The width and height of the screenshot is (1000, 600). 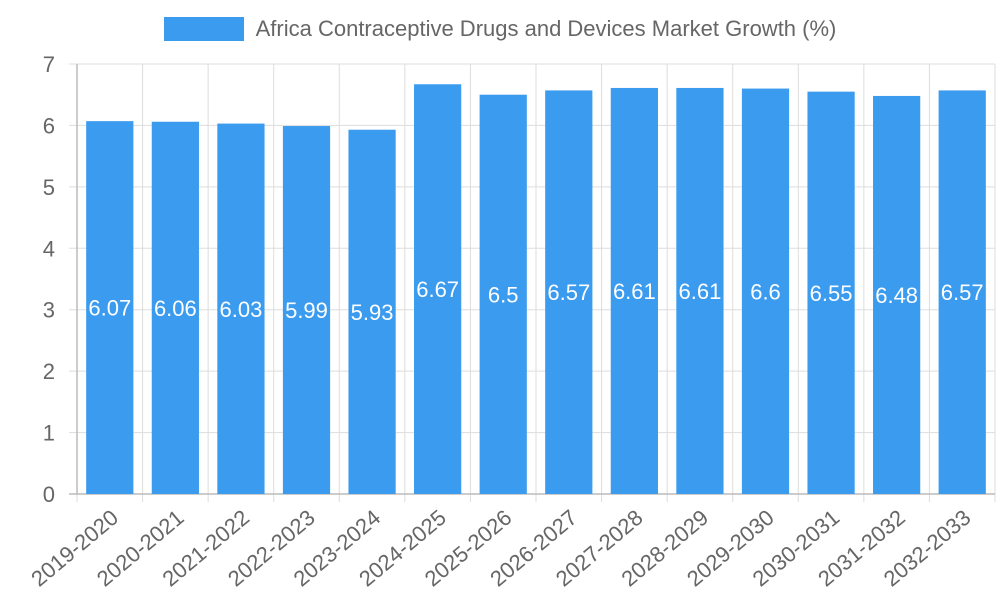 What do you see at coordinates (203, 29) in the screenshot?
I see `legend-swatch` at bounding box center [203, 29].